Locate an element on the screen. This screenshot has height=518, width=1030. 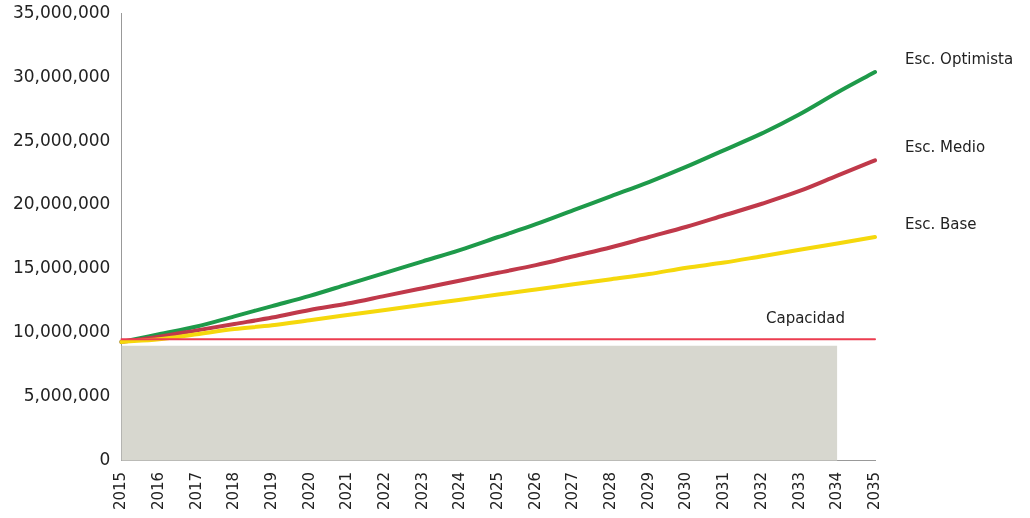
x-tick-label: 2024 is located at coordinates (459, 491).